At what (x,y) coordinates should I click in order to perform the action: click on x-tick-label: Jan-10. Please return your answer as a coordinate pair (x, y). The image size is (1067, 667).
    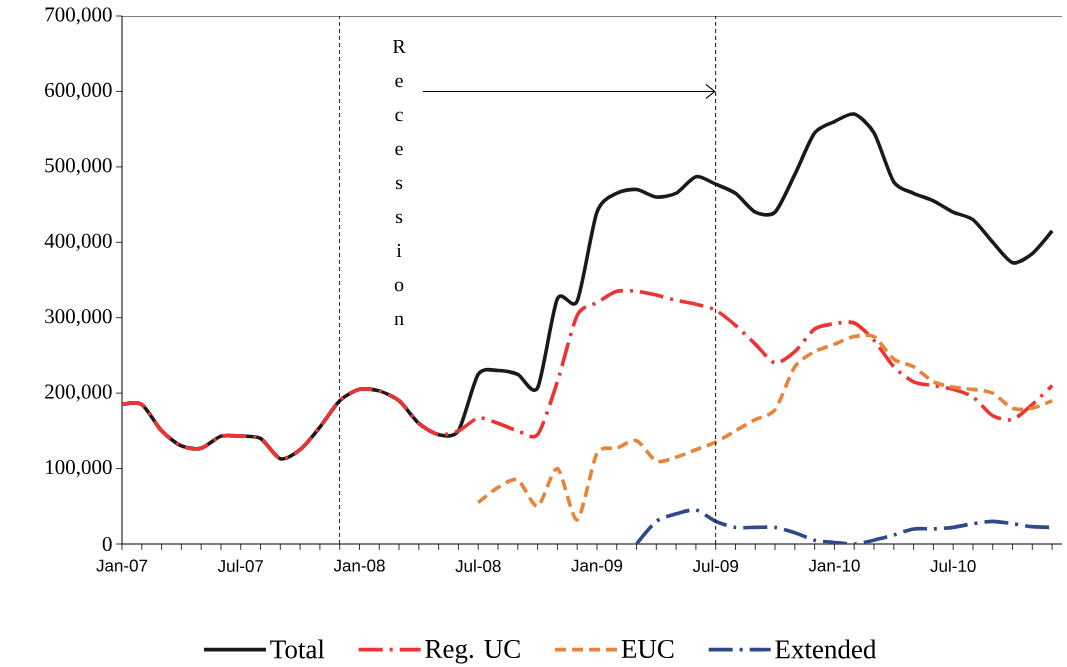
    Looking at the image, I should click on (834, 565).